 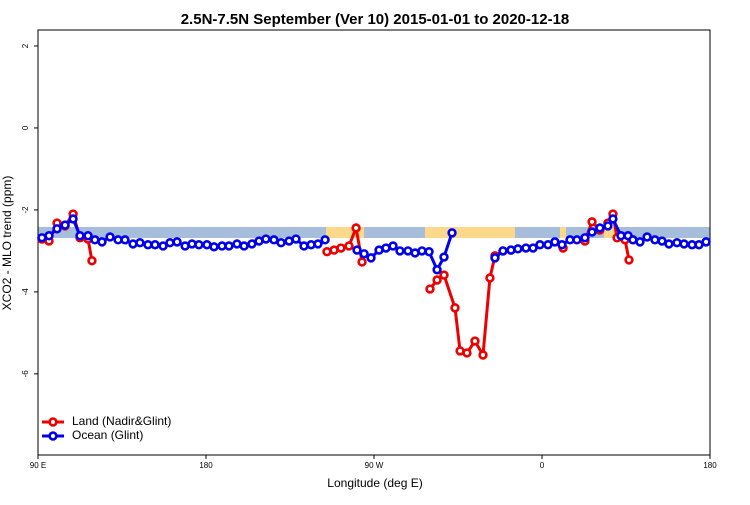 What do you see at coordinates (25, 210) in the screenshot?
I see `y-tick-label: -2` at bounding box center [25, 210].